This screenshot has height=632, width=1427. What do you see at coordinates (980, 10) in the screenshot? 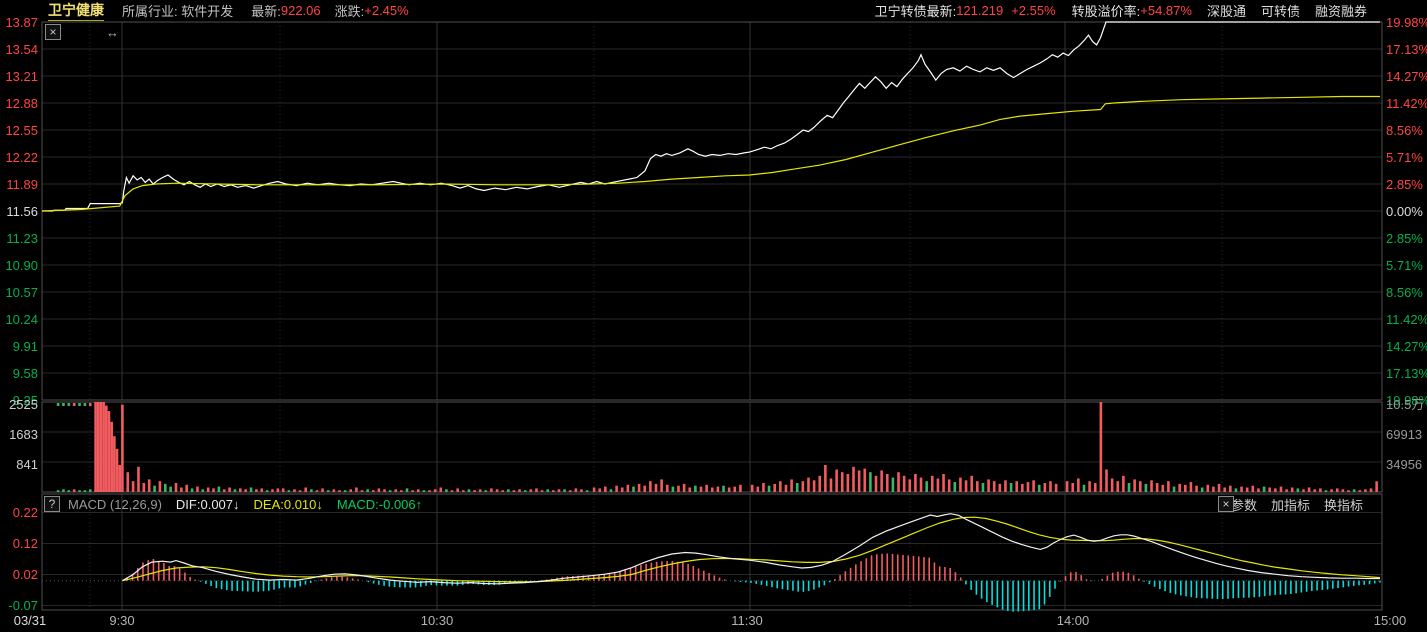
I see `bond-price: 121.219` at bounding box center [980, 10].